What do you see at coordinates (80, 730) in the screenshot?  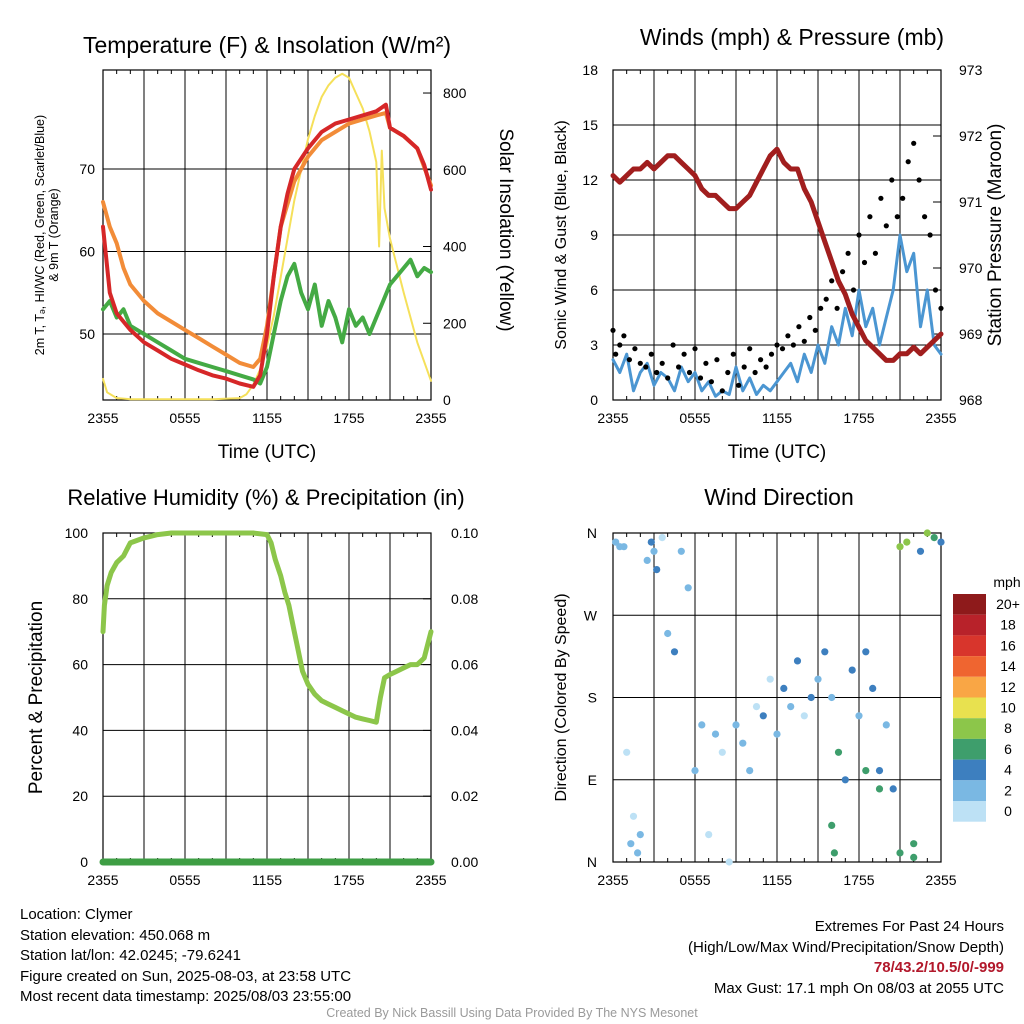 I see `rh-ytick-label: 40` at bounding box center [80, 730].